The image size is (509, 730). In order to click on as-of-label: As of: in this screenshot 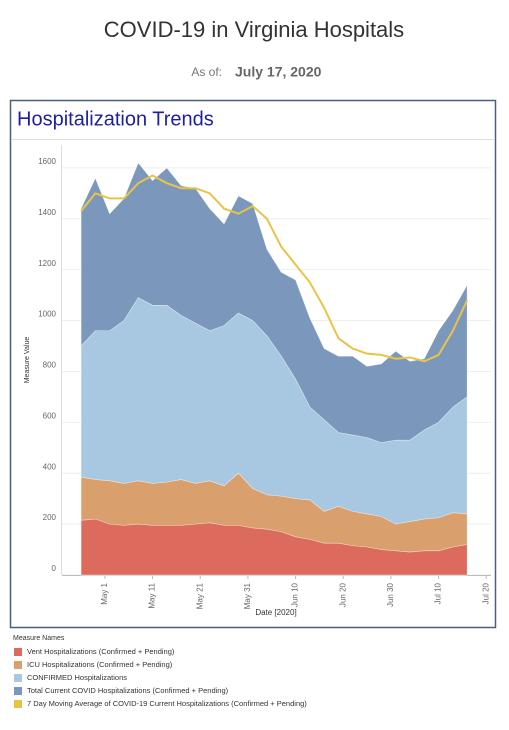, I will do `click(206, 72)`.